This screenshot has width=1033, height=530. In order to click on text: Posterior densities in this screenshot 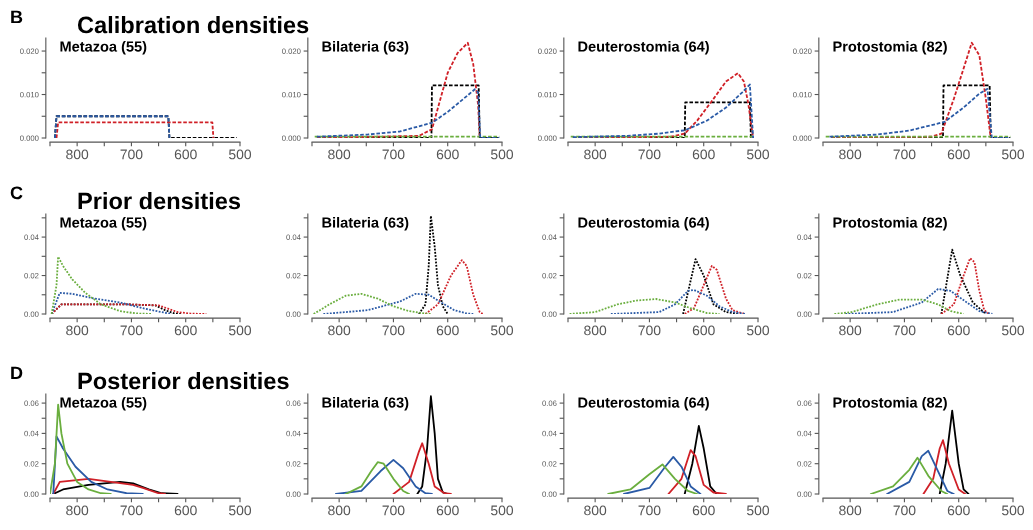, I will do `click(183, 381)`.